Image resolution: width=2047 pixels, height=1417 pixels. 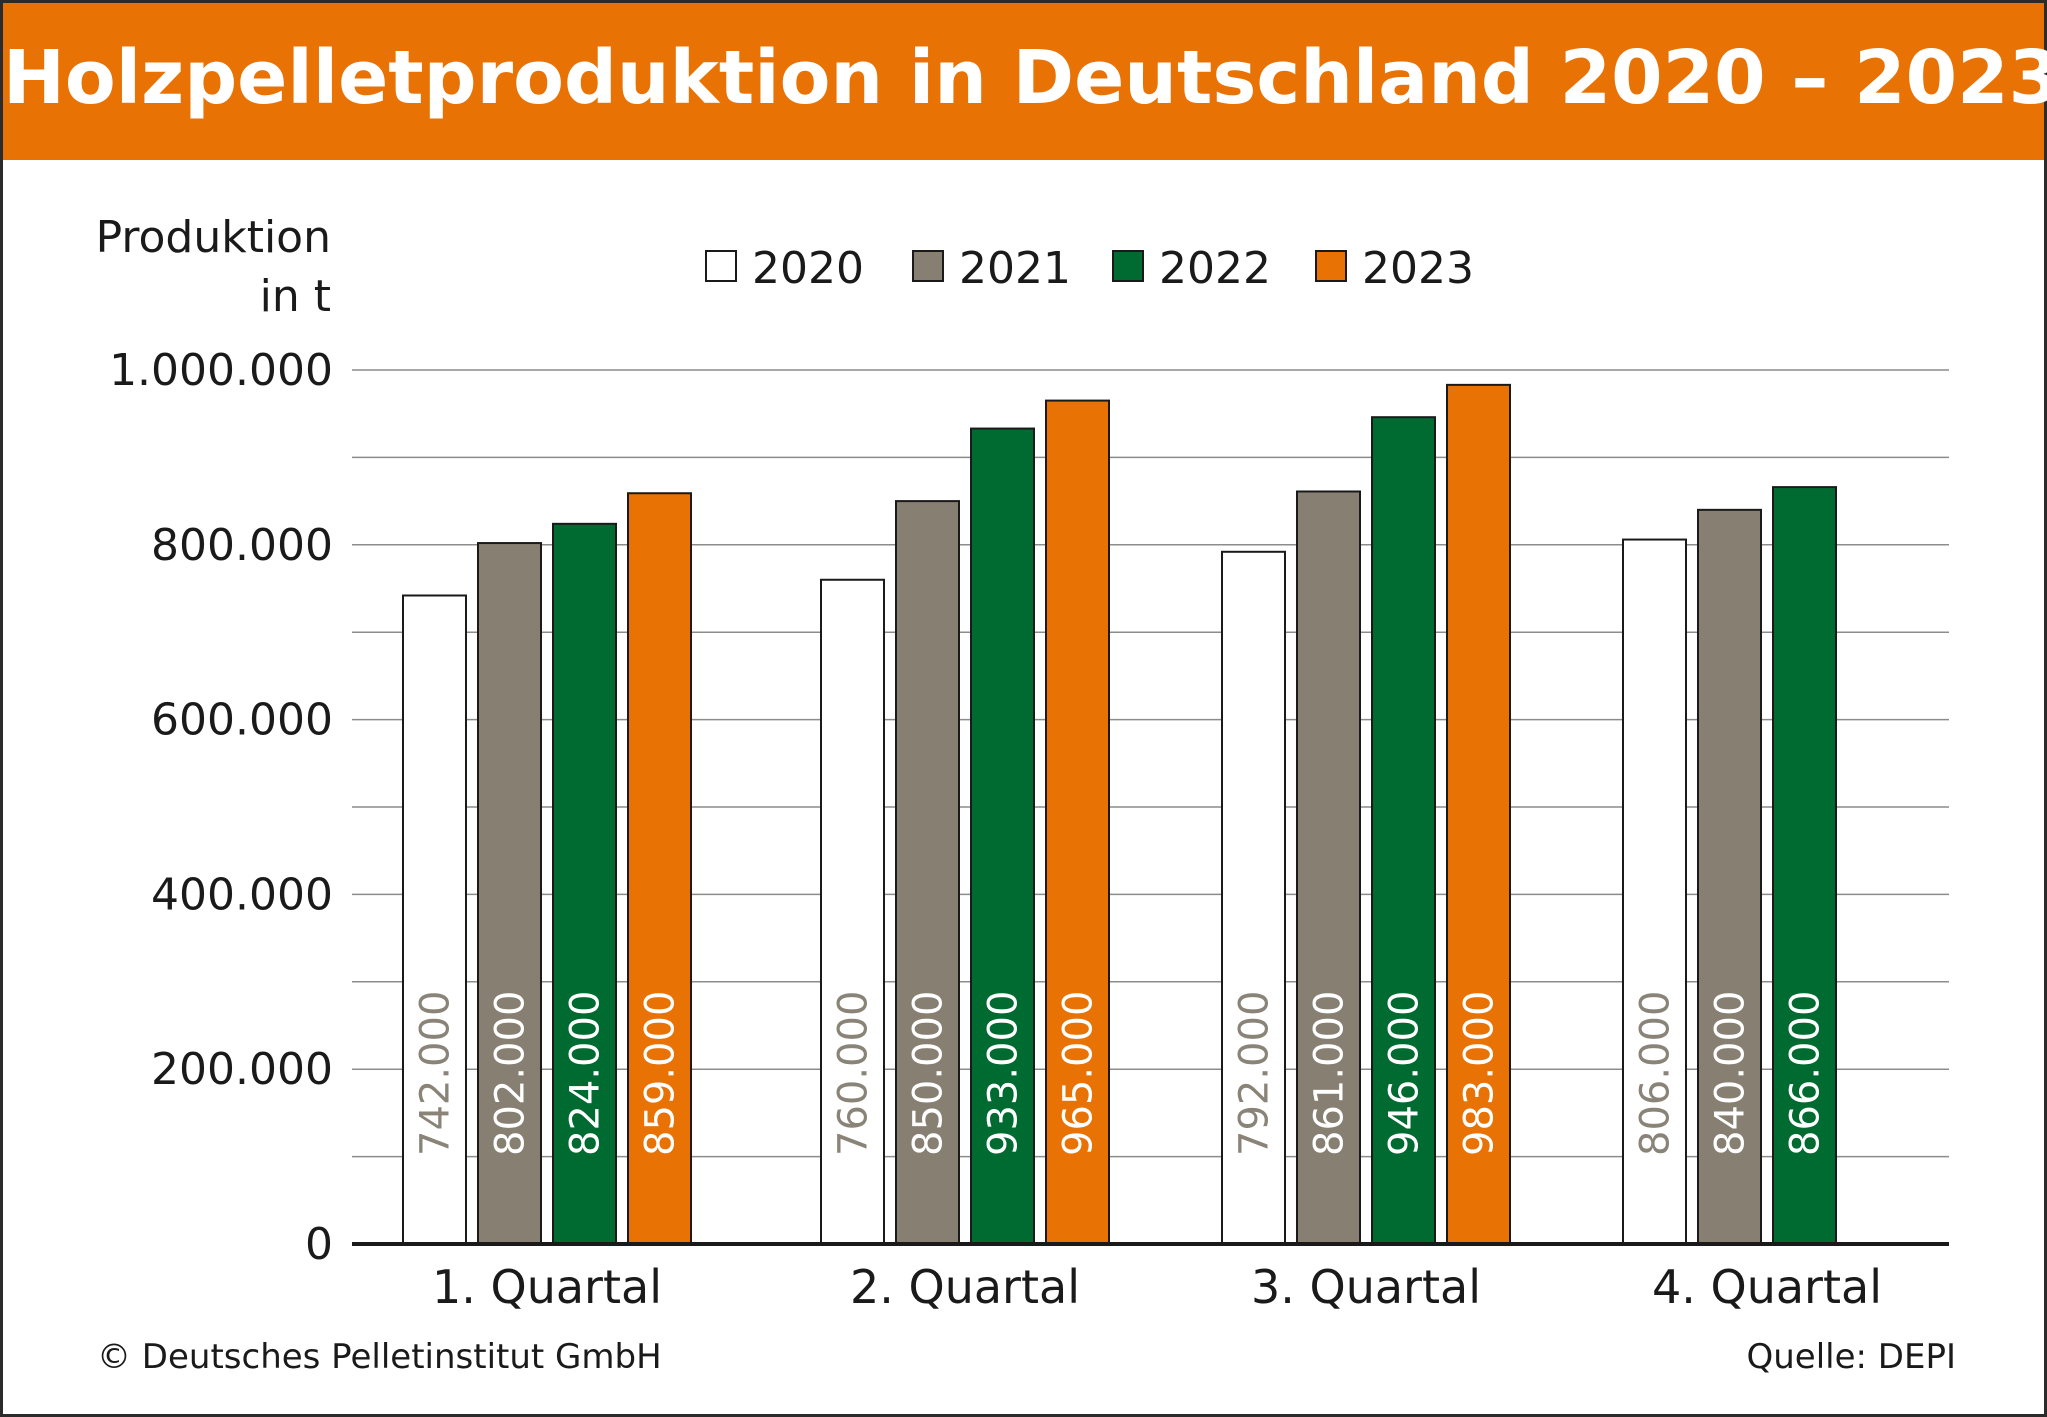 I want to click on bar-value-label: 965.000, so click(x=1079, y=1073).